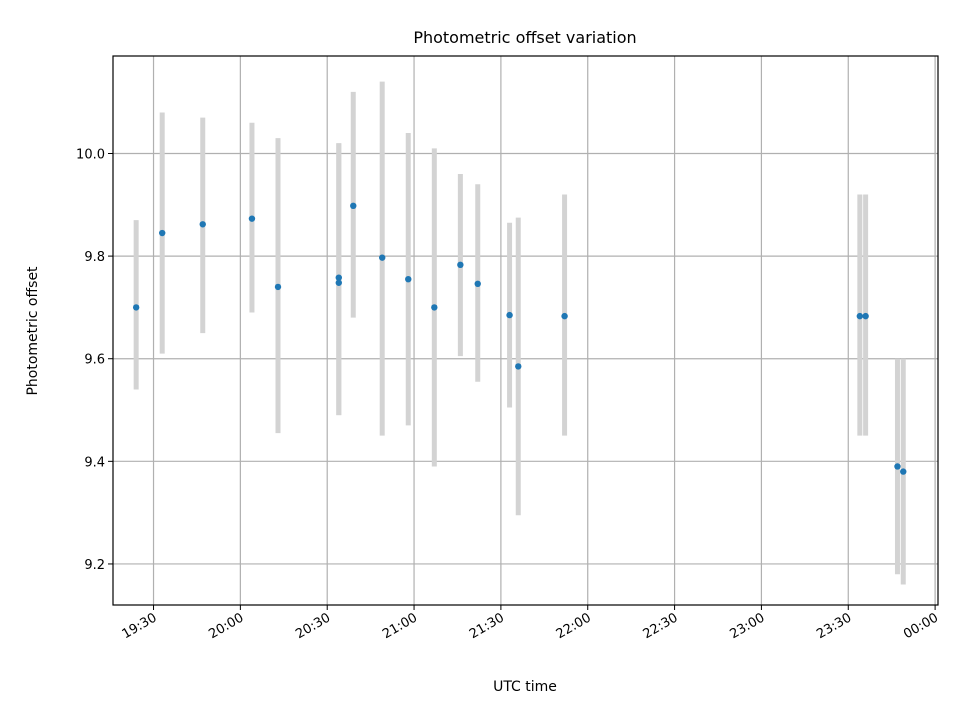 This screenshot has height=720, width=960. I want to click on y-axis-label: Photometric offset, so click(33, 331).